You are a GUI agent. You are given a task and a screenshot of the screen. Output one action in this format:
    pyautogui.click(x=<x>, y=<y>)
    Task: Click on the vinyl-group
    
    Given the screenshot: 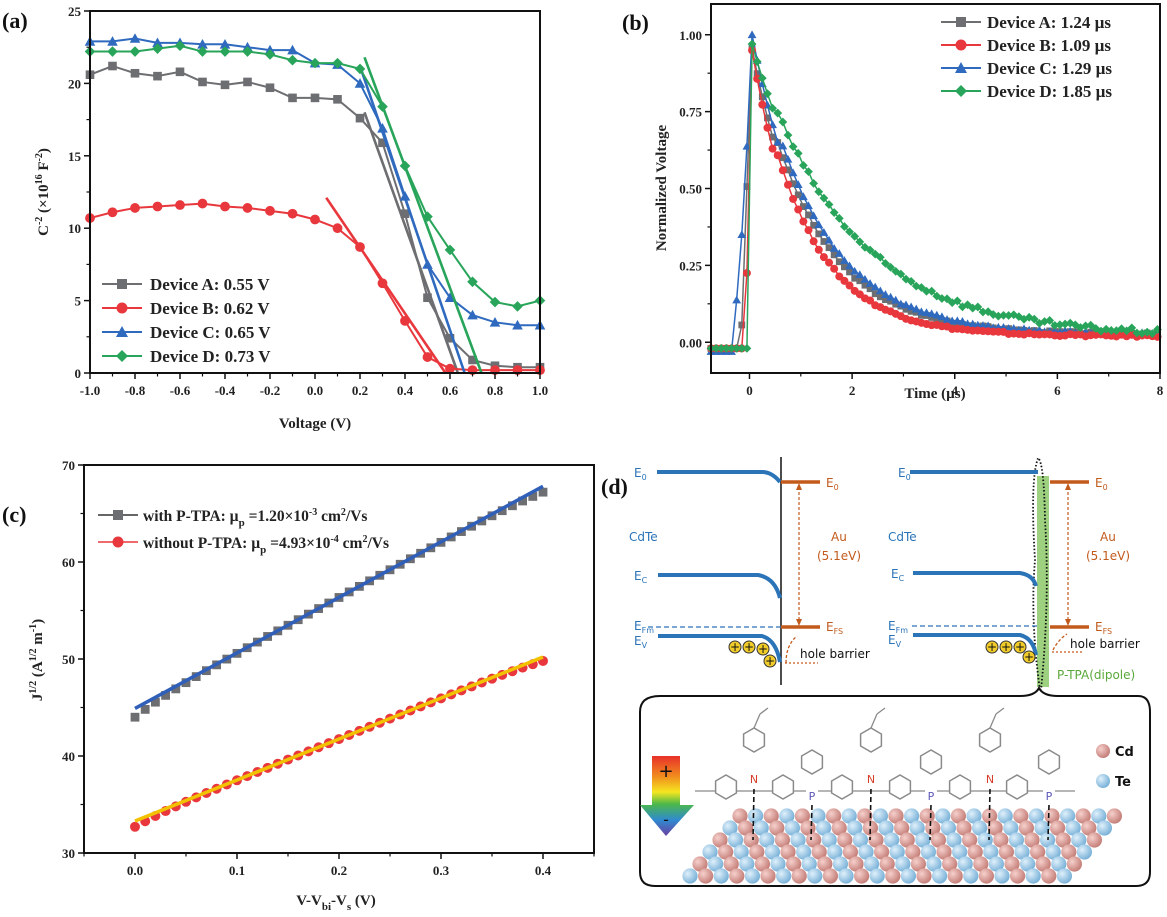 What is the action you would take?
    pyautogui.click(x=764, y=711)
    